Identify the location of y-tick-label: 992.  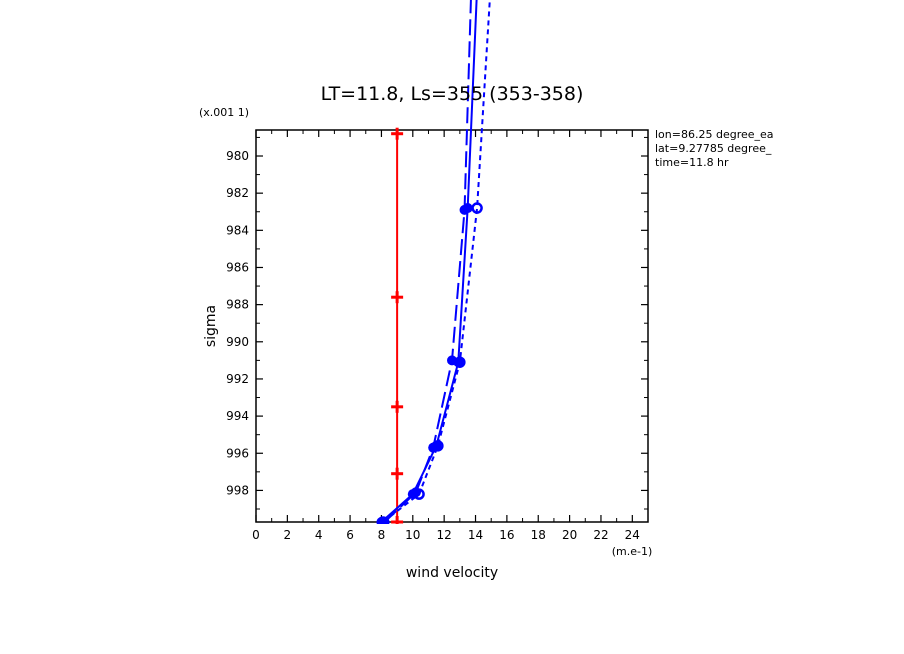
(237, 379).